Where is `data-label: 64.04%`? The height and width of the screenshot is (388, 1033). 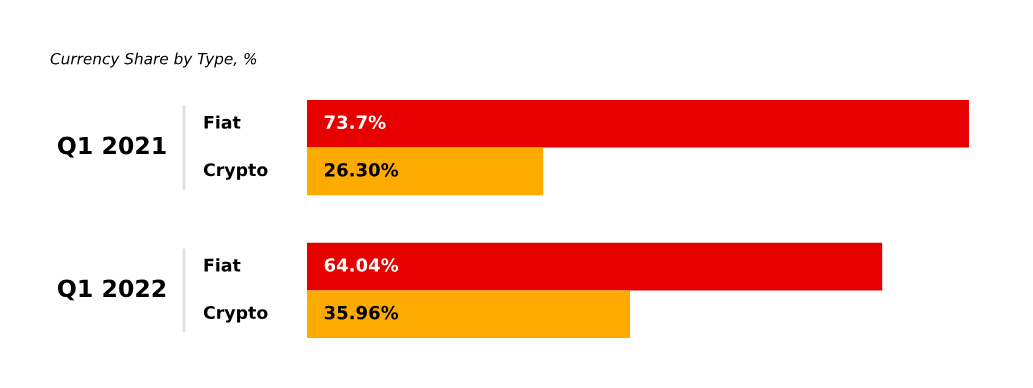
data-label: 64.04% is located at coordinates (361, 265).